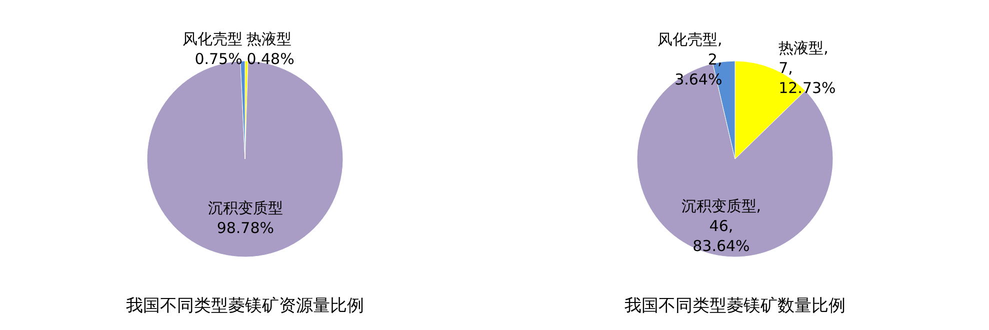 This screenshot has width=989, height=330. Describe the element at coordinates (212, 39) in the screenshot. I see `slice-label: 风化壳型` at that location.